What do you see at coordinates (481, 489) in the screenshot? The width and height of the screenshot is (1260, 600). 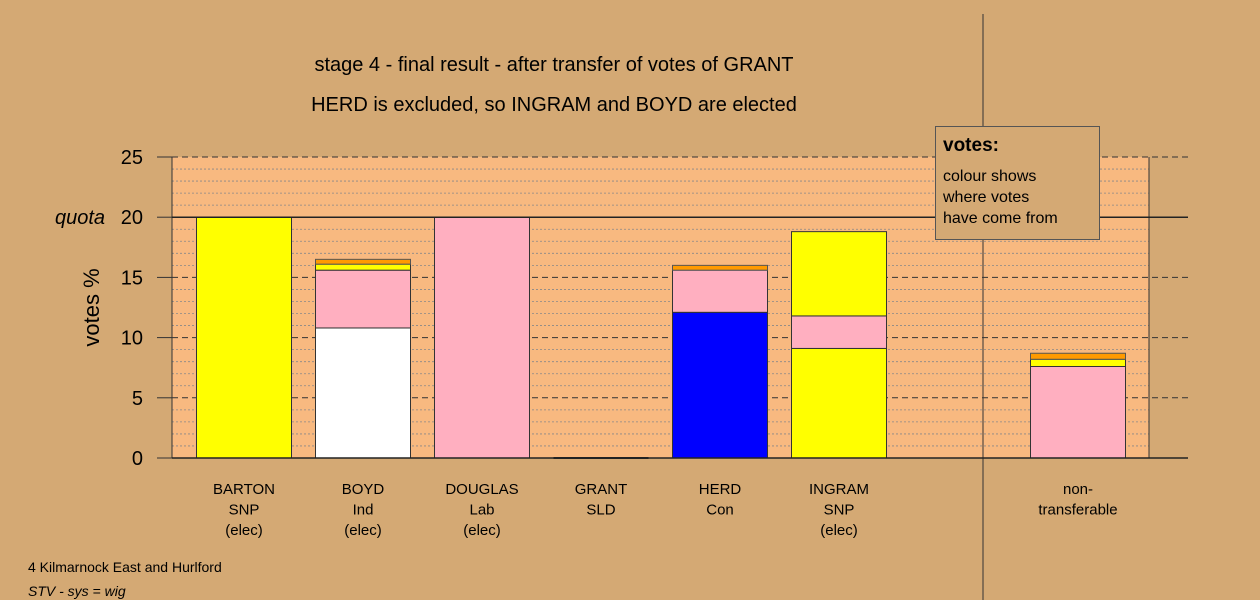 I see `category-label: DOUGLAS` at bounding box center [481, 489].